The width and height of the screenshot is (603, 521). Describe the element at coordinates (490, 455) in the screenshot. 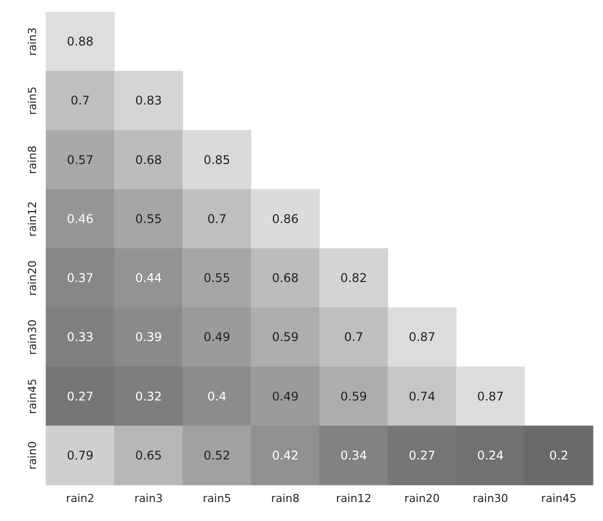

I see `data-label: 0.24` at that location.